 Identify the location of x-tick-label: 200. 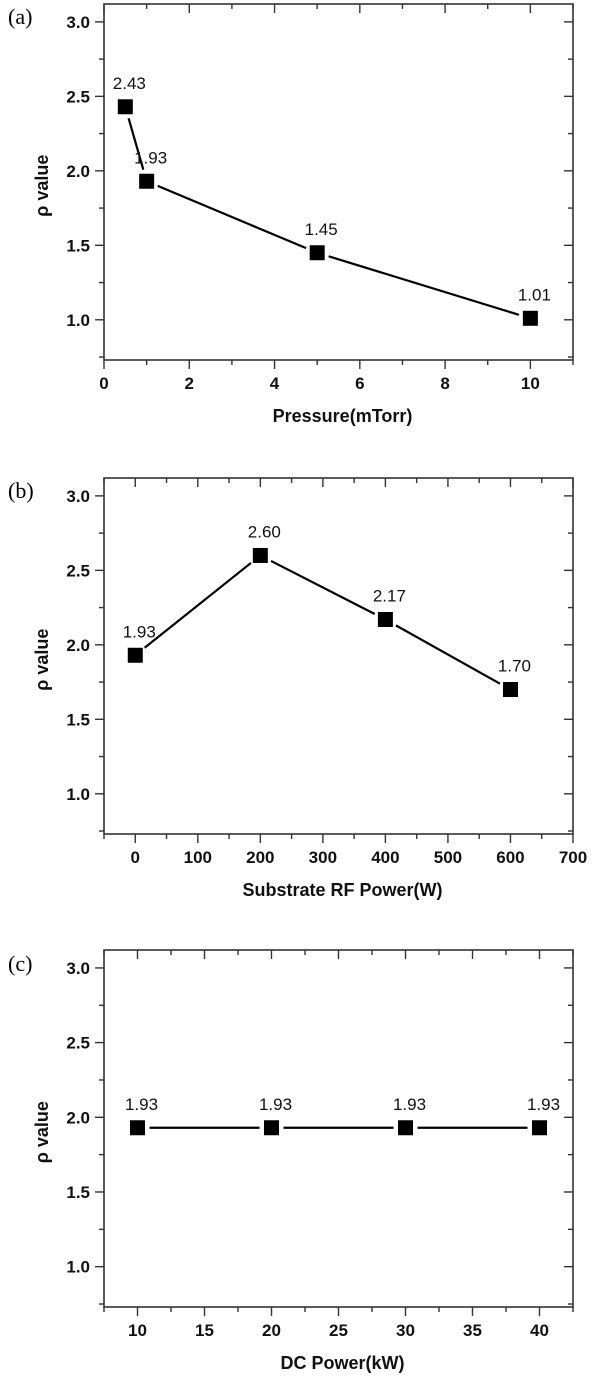
(260, 857).